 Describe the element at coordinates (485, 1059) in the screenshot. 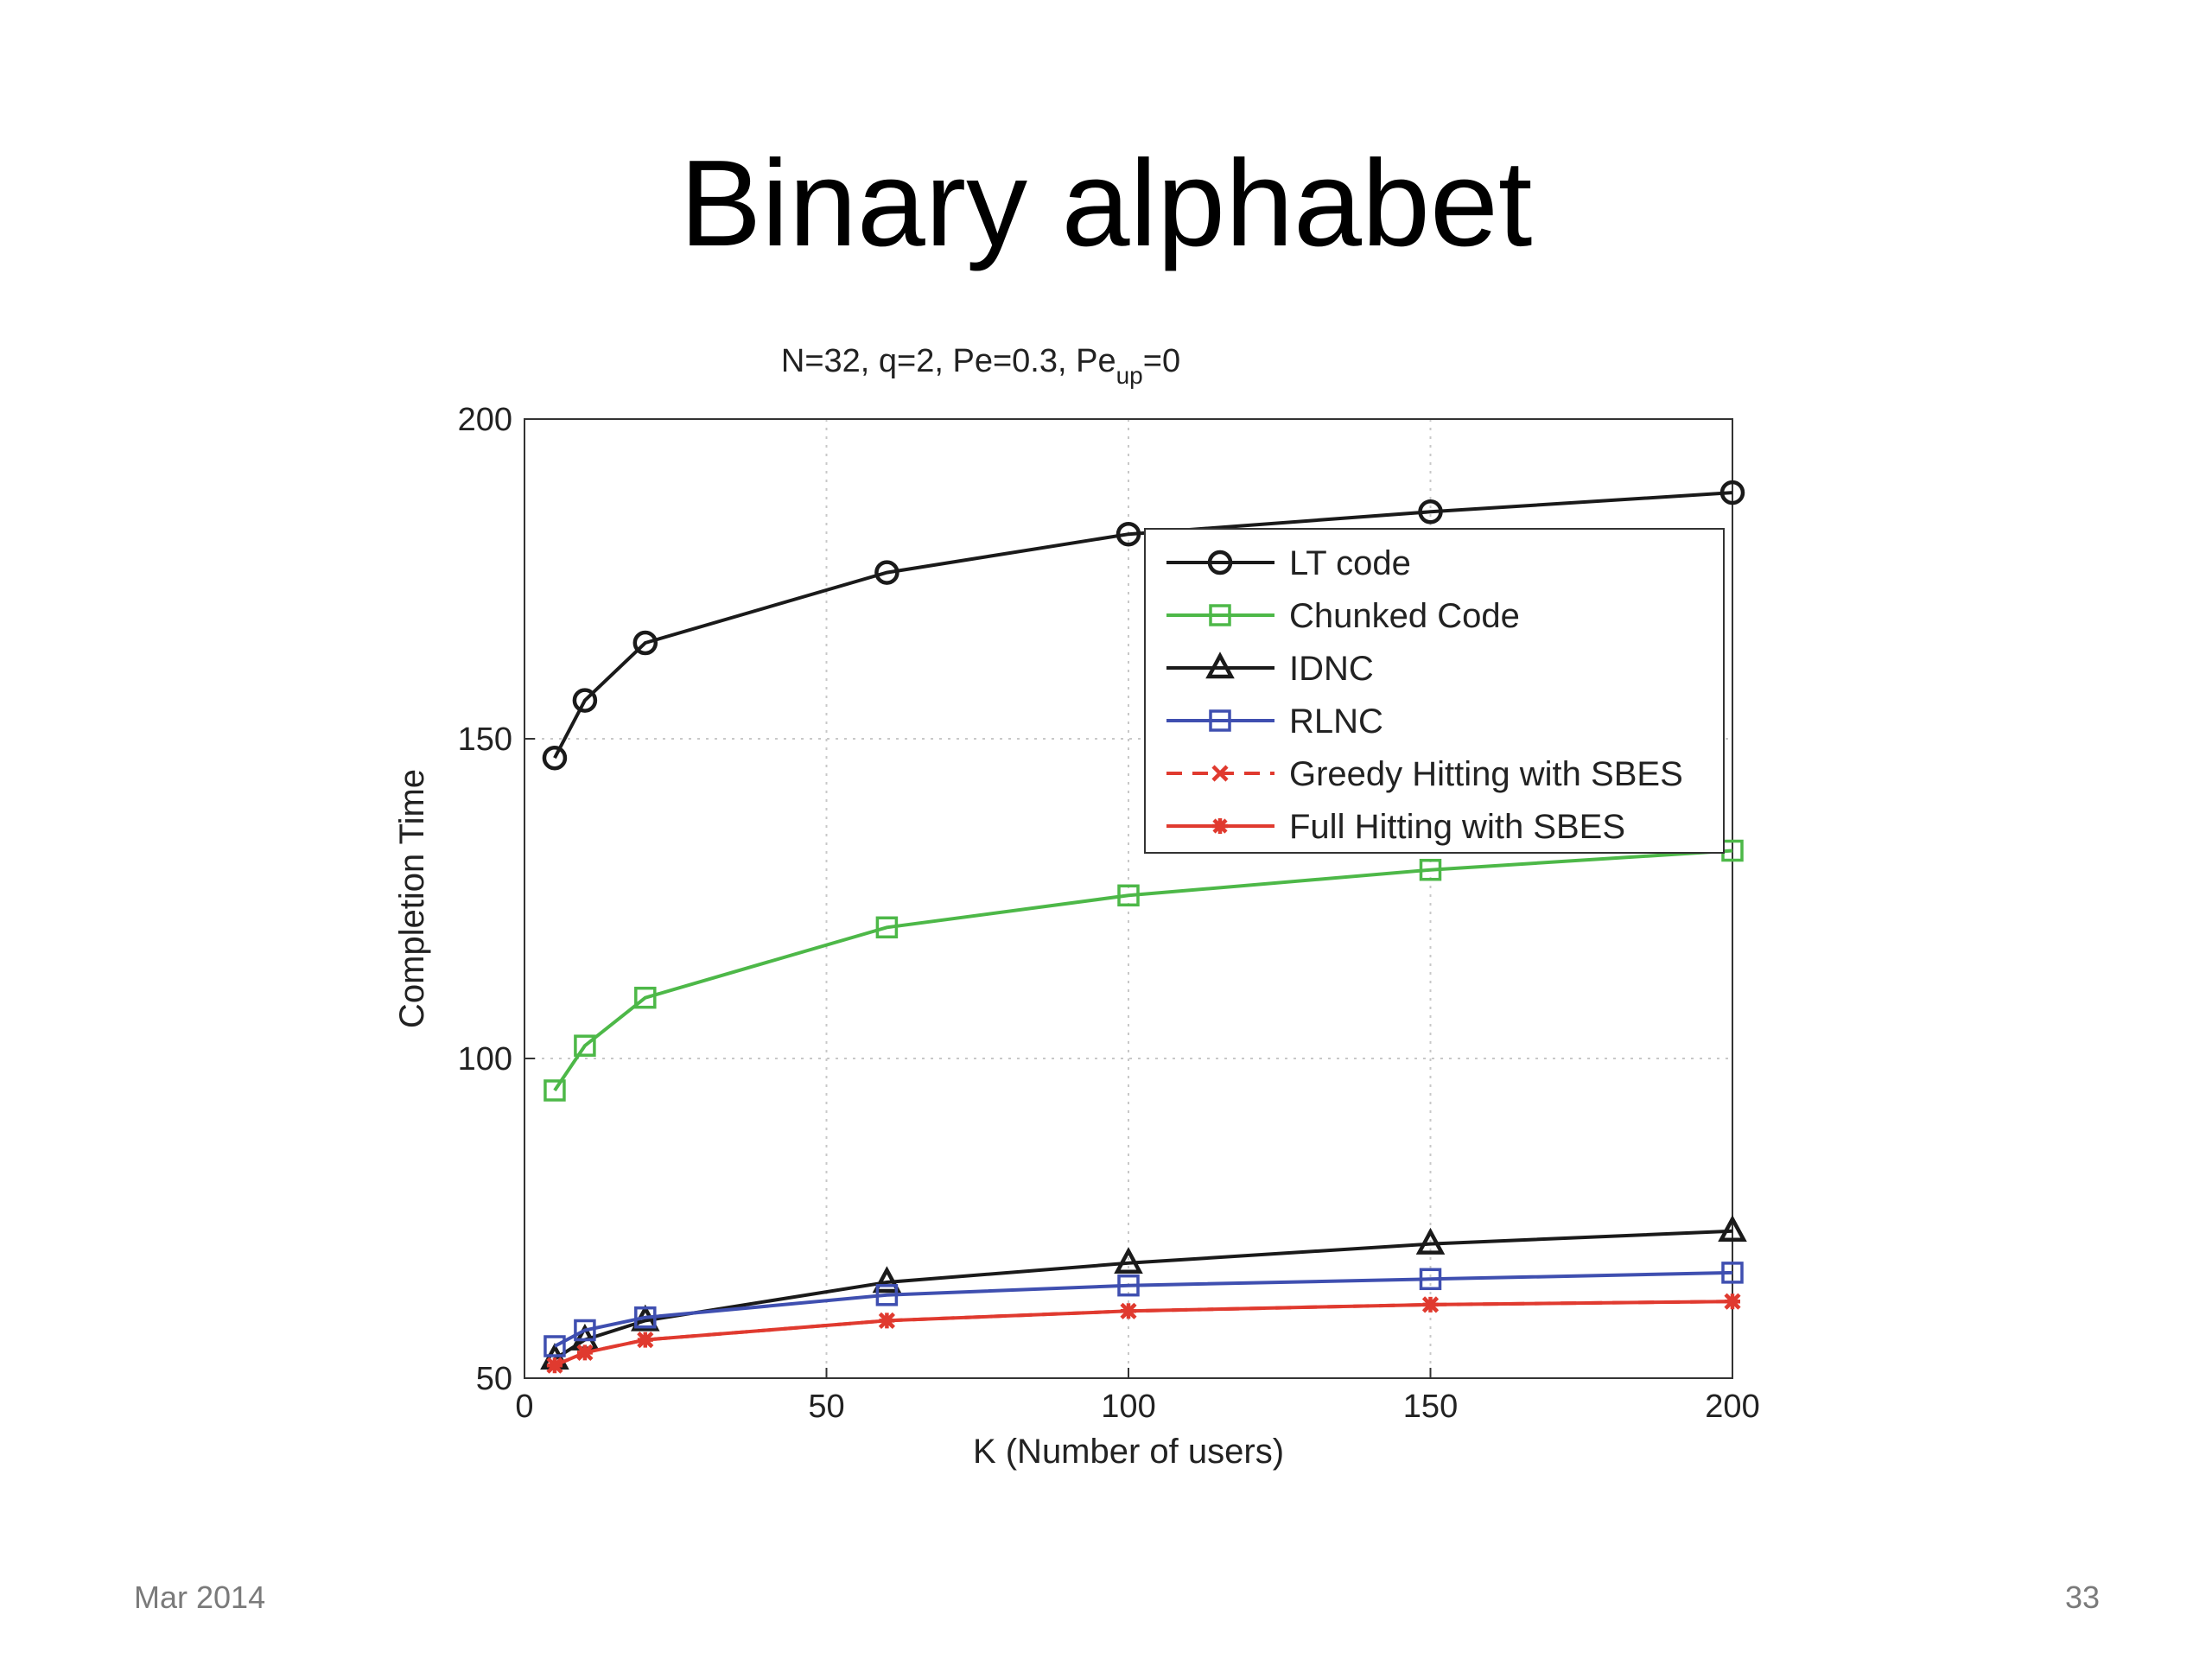

I see `y-tick-label: 100` at that location.